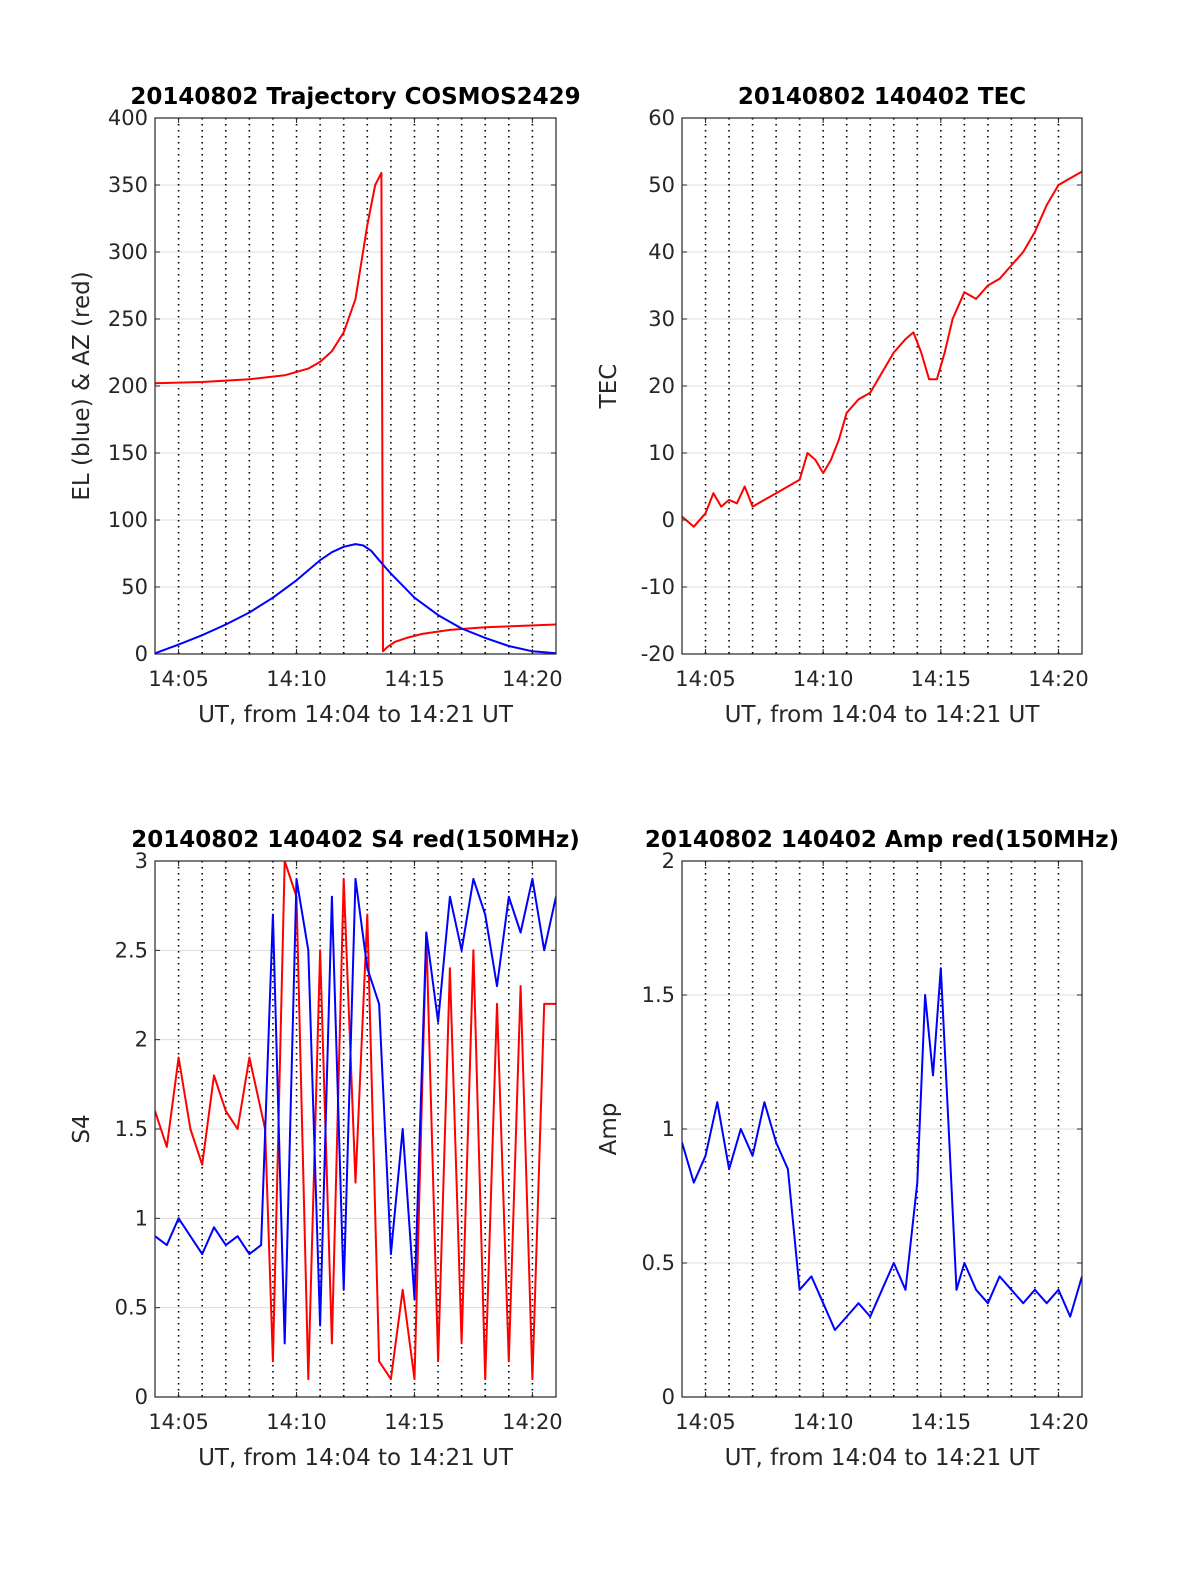 The width and height of the screenshot is (1200, 1575). I want to click on y-tick-label: 20, so click(661, 386).